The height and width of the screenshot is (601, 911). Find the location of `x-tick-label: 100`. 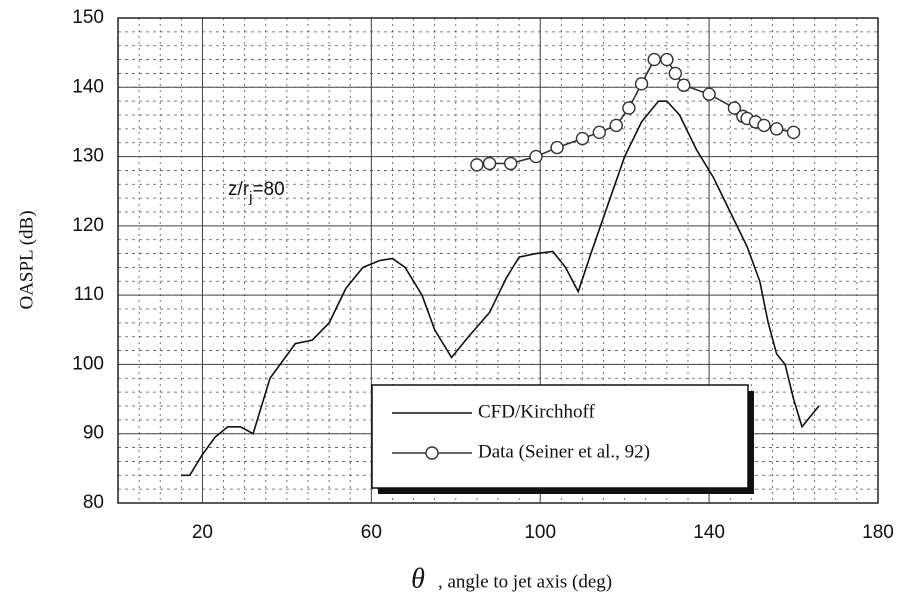

x-tick-label: 100 is located at coordinates (540, 532).